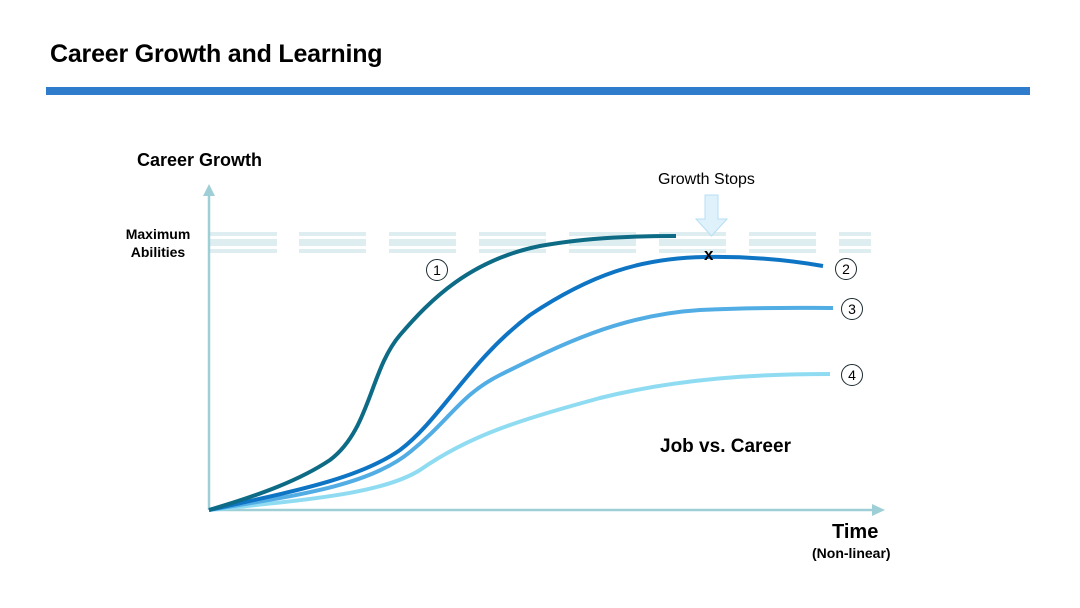  Describe the element at coordinates (846, 269) in the screenshot. I see `curve-2-marker: 2` at that location.